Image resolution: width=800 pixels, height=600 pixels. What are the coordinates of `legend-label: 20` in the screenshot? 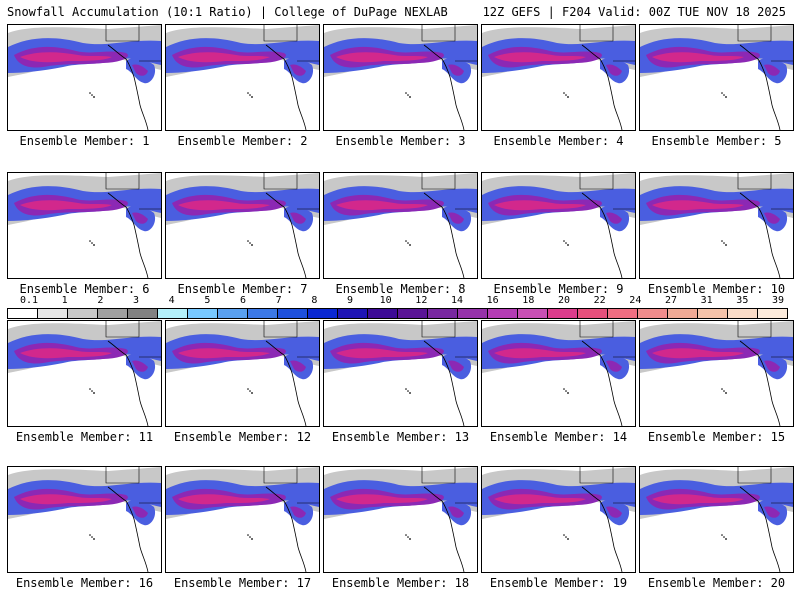 It's located at (564, 300).